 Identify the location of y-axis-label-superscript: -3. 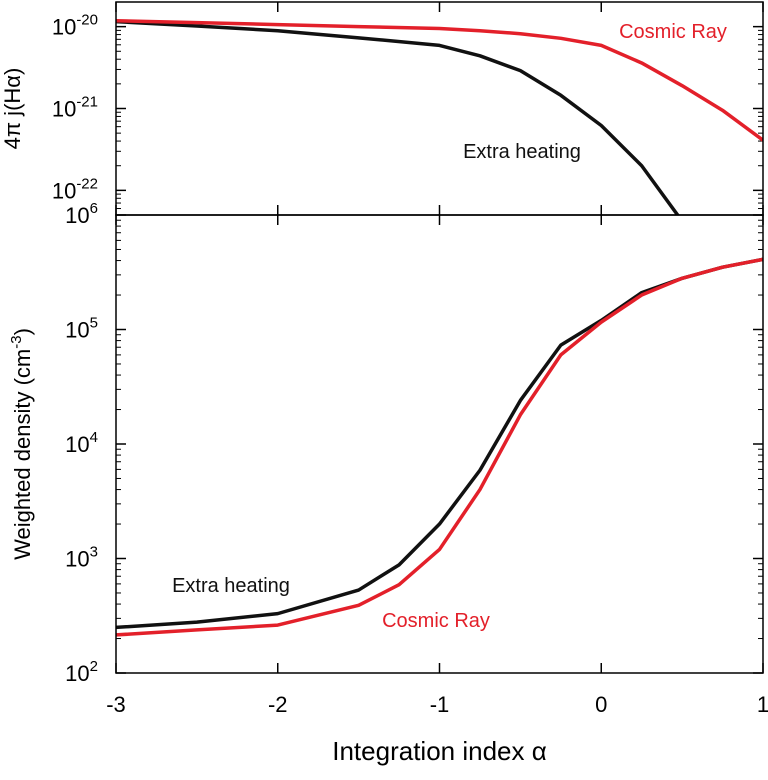
(16, 341).